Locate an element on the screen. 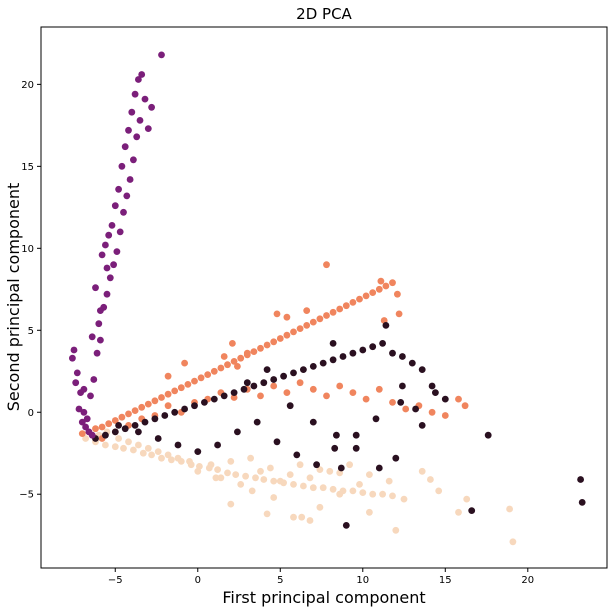 This screenshot has height=611, width=613. x-tick-label: 0 is located at coordinates (198, 580).